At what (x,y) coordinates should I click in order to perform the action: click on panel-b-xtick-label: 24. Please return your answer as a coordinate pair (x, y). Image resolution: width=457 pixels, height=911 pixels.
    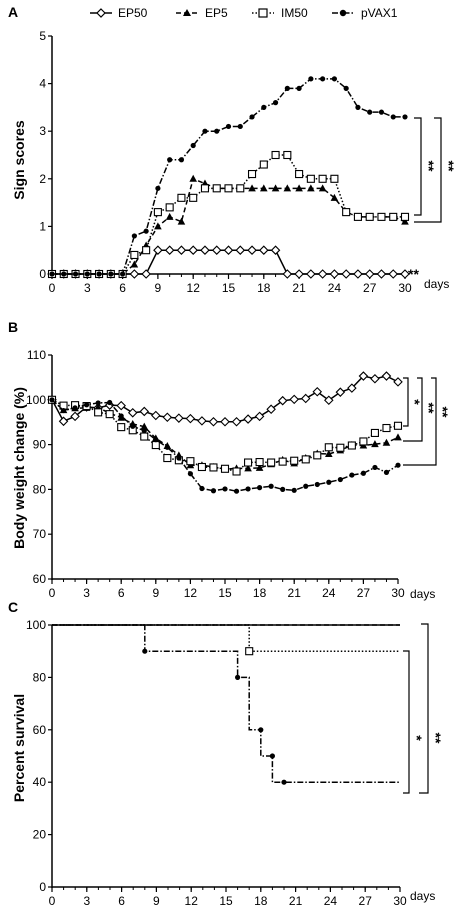
    Looking at the image, I should click on (329, 593).